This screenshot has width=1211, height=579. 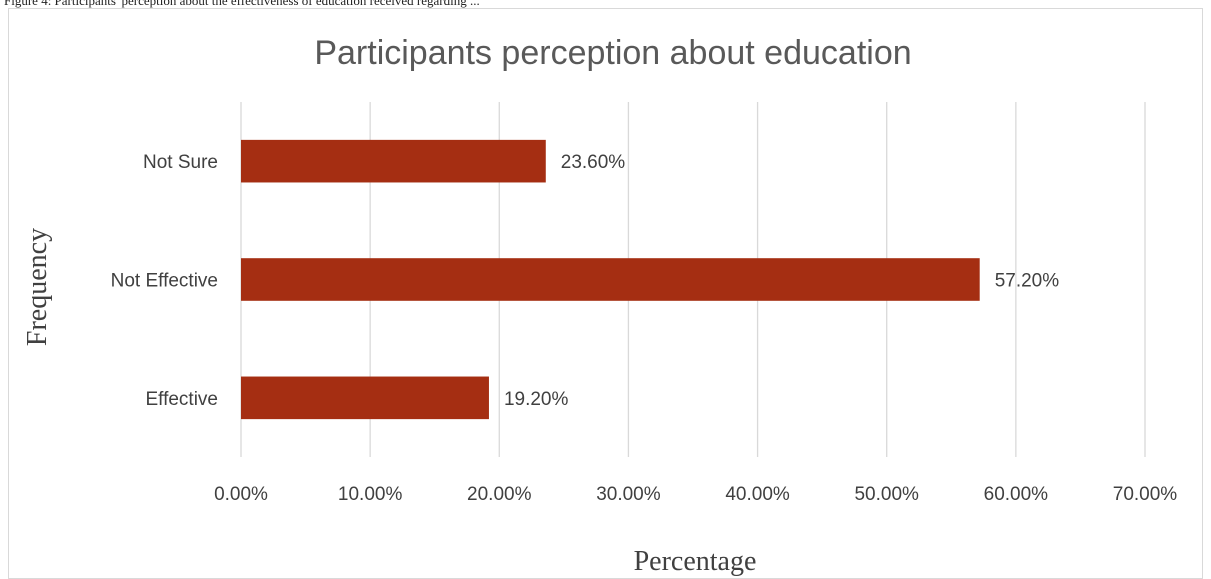 I want to click on category-label: Not Sure, so click(x=180, y=162).